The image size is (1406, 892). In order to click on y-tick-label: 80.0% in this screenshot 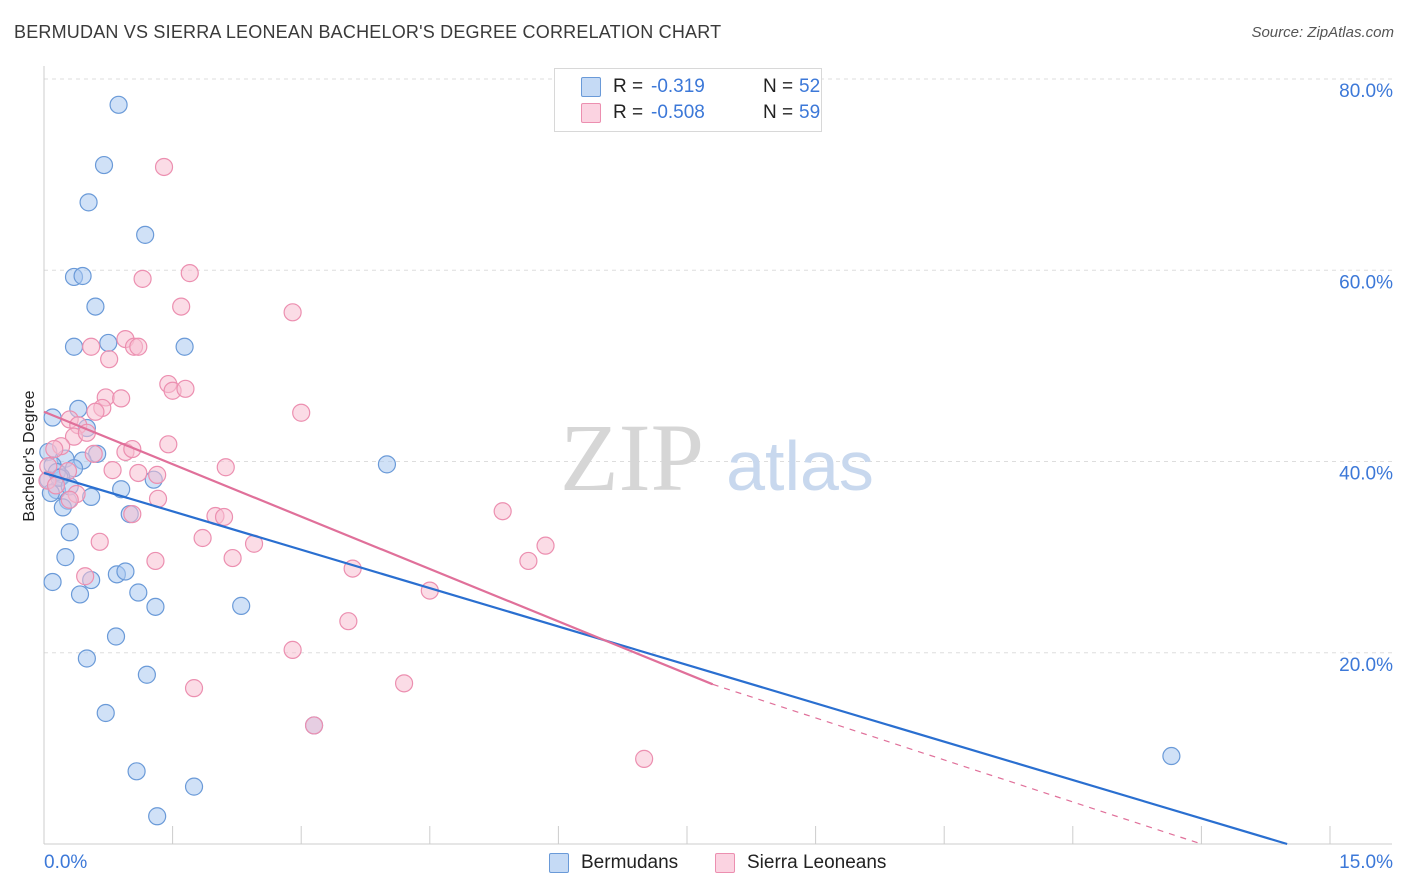, I will do `click(1366, 91)`.